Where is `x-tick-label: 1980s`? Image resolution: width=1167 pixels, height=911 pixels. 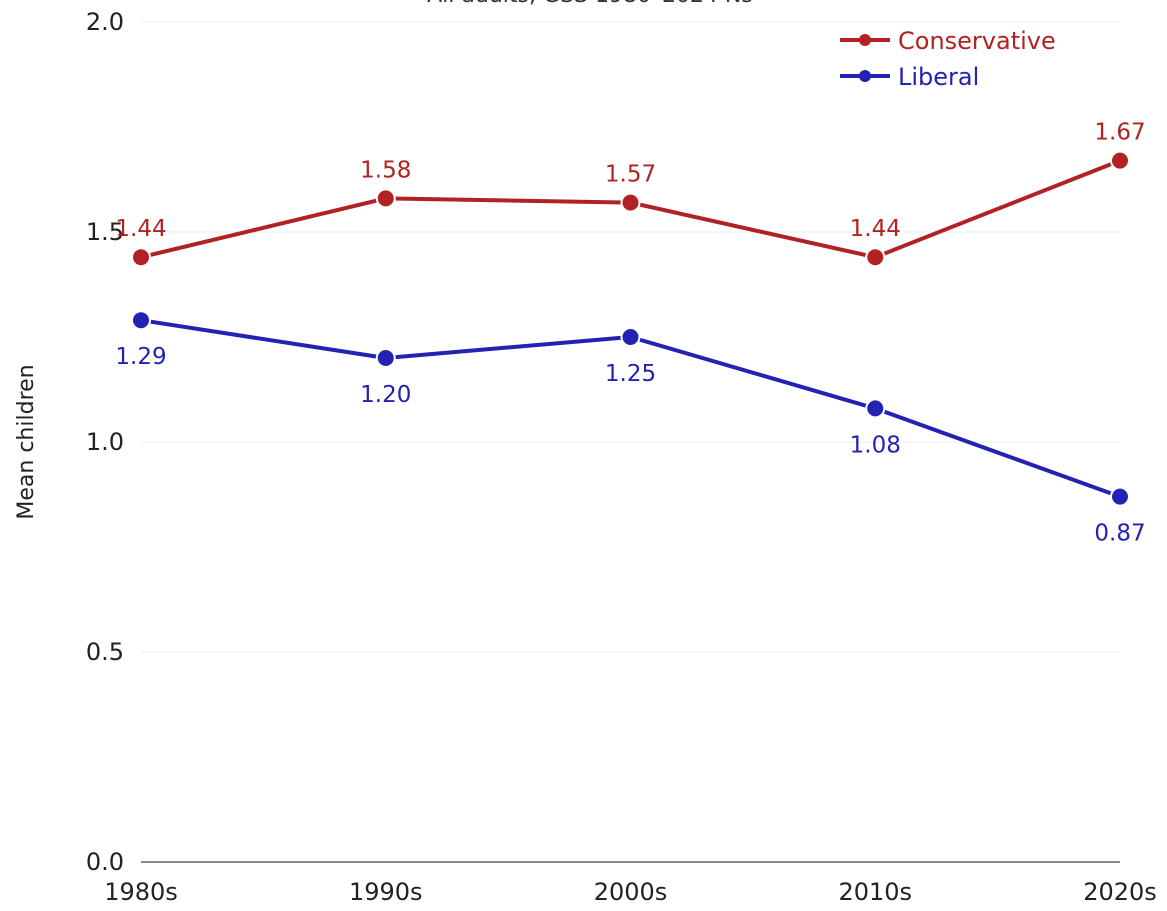
x-tick-label: 1980s is located at coordinates (141, 892).